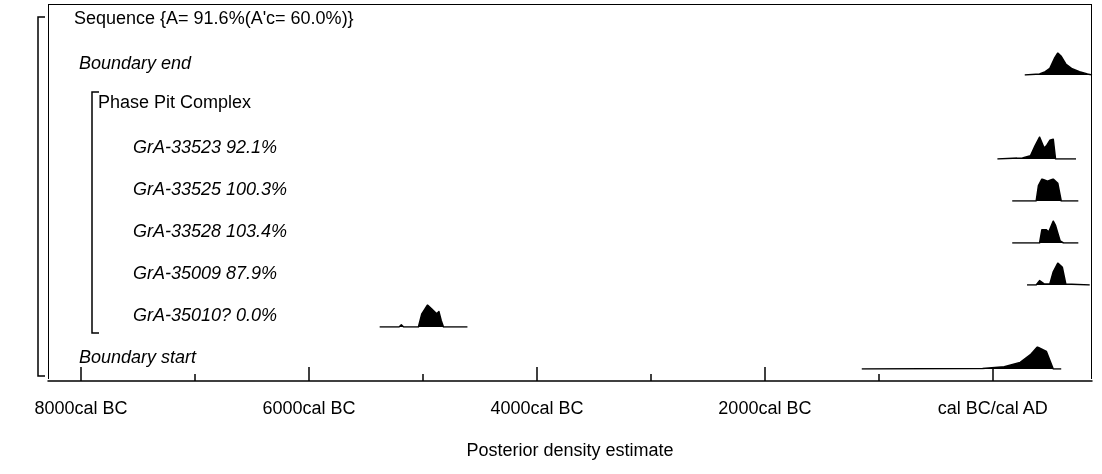 This screenshot has height=474, width=1102. I want to click on chart-title: Boundary end, so click(136, 63).